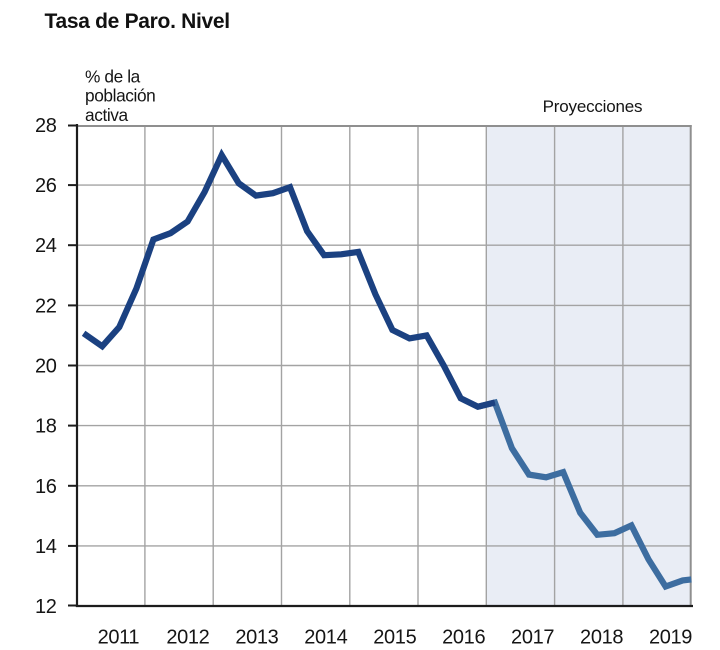  Describe the element at coordinates (46, 246) in the screenshot. I see `svg-text: 24` at that location.